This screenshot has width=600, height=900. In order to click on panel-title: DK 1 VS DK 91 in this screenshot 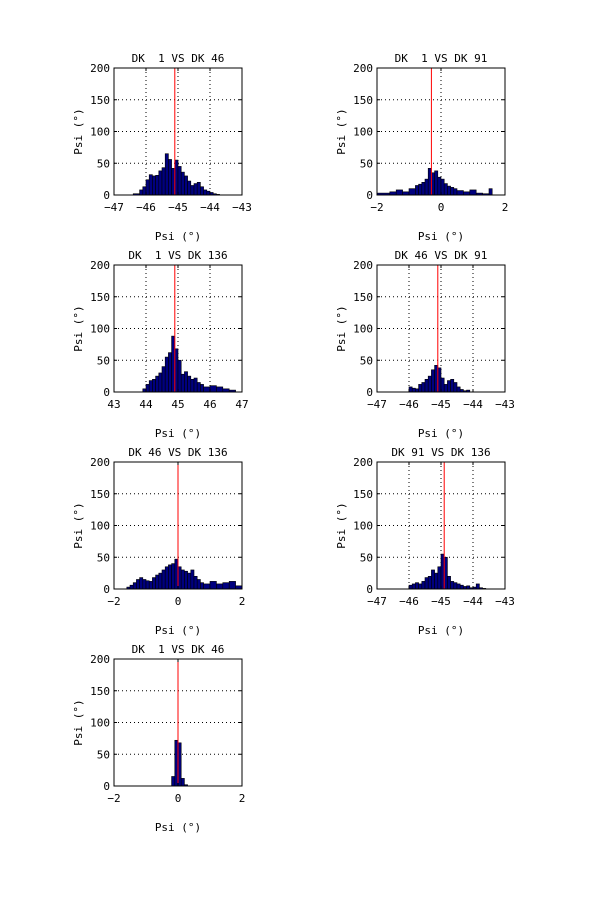, I will do `click(441, 58)`.